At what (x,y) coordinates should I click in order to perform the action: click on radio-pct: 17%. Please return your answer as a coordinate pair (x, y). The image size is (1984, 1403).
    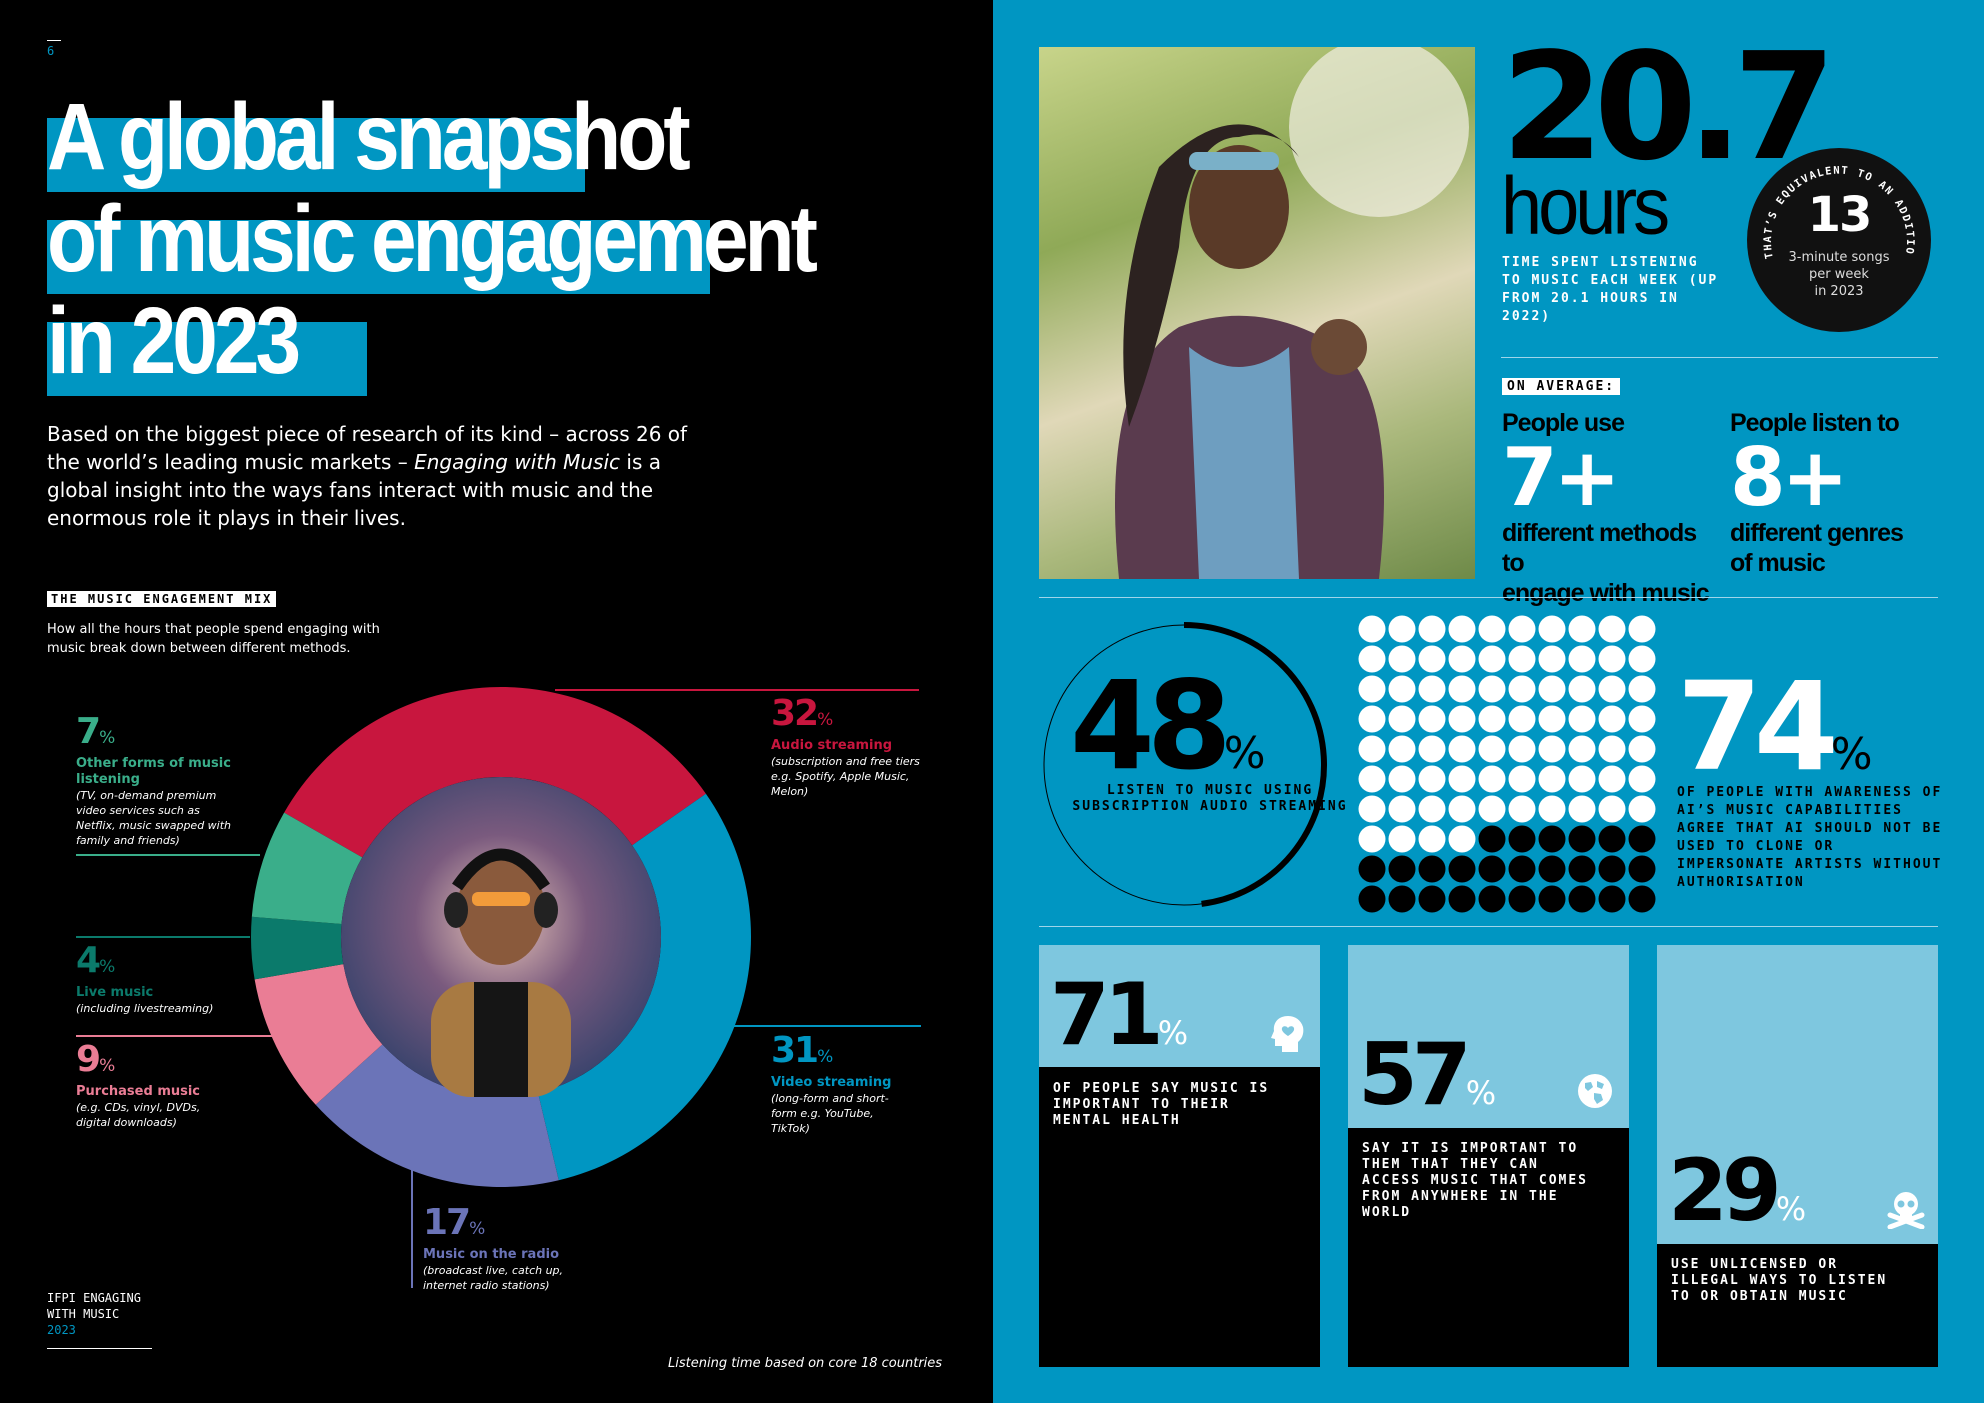
    Looking at the image, I should click on (454, 1222).